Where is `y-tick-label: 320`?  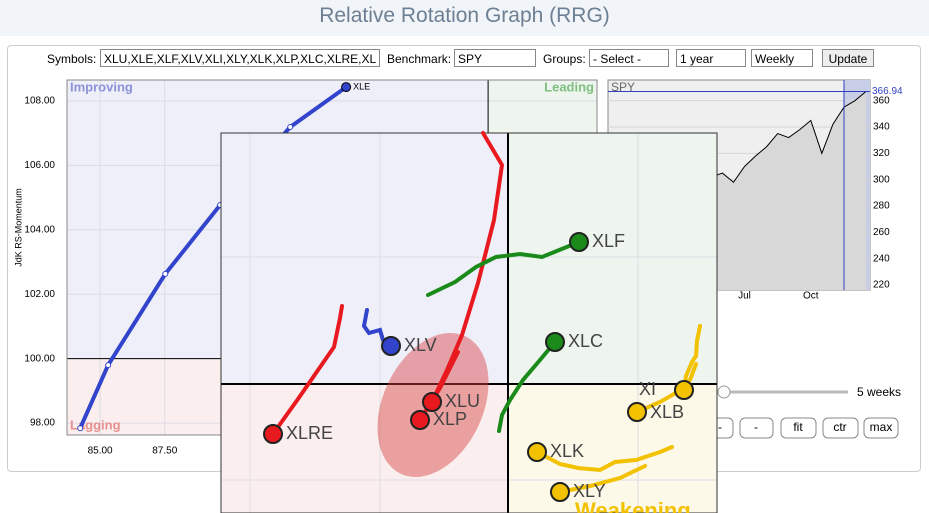
y-tick-label: 320 is located at coordinates (881, 153).